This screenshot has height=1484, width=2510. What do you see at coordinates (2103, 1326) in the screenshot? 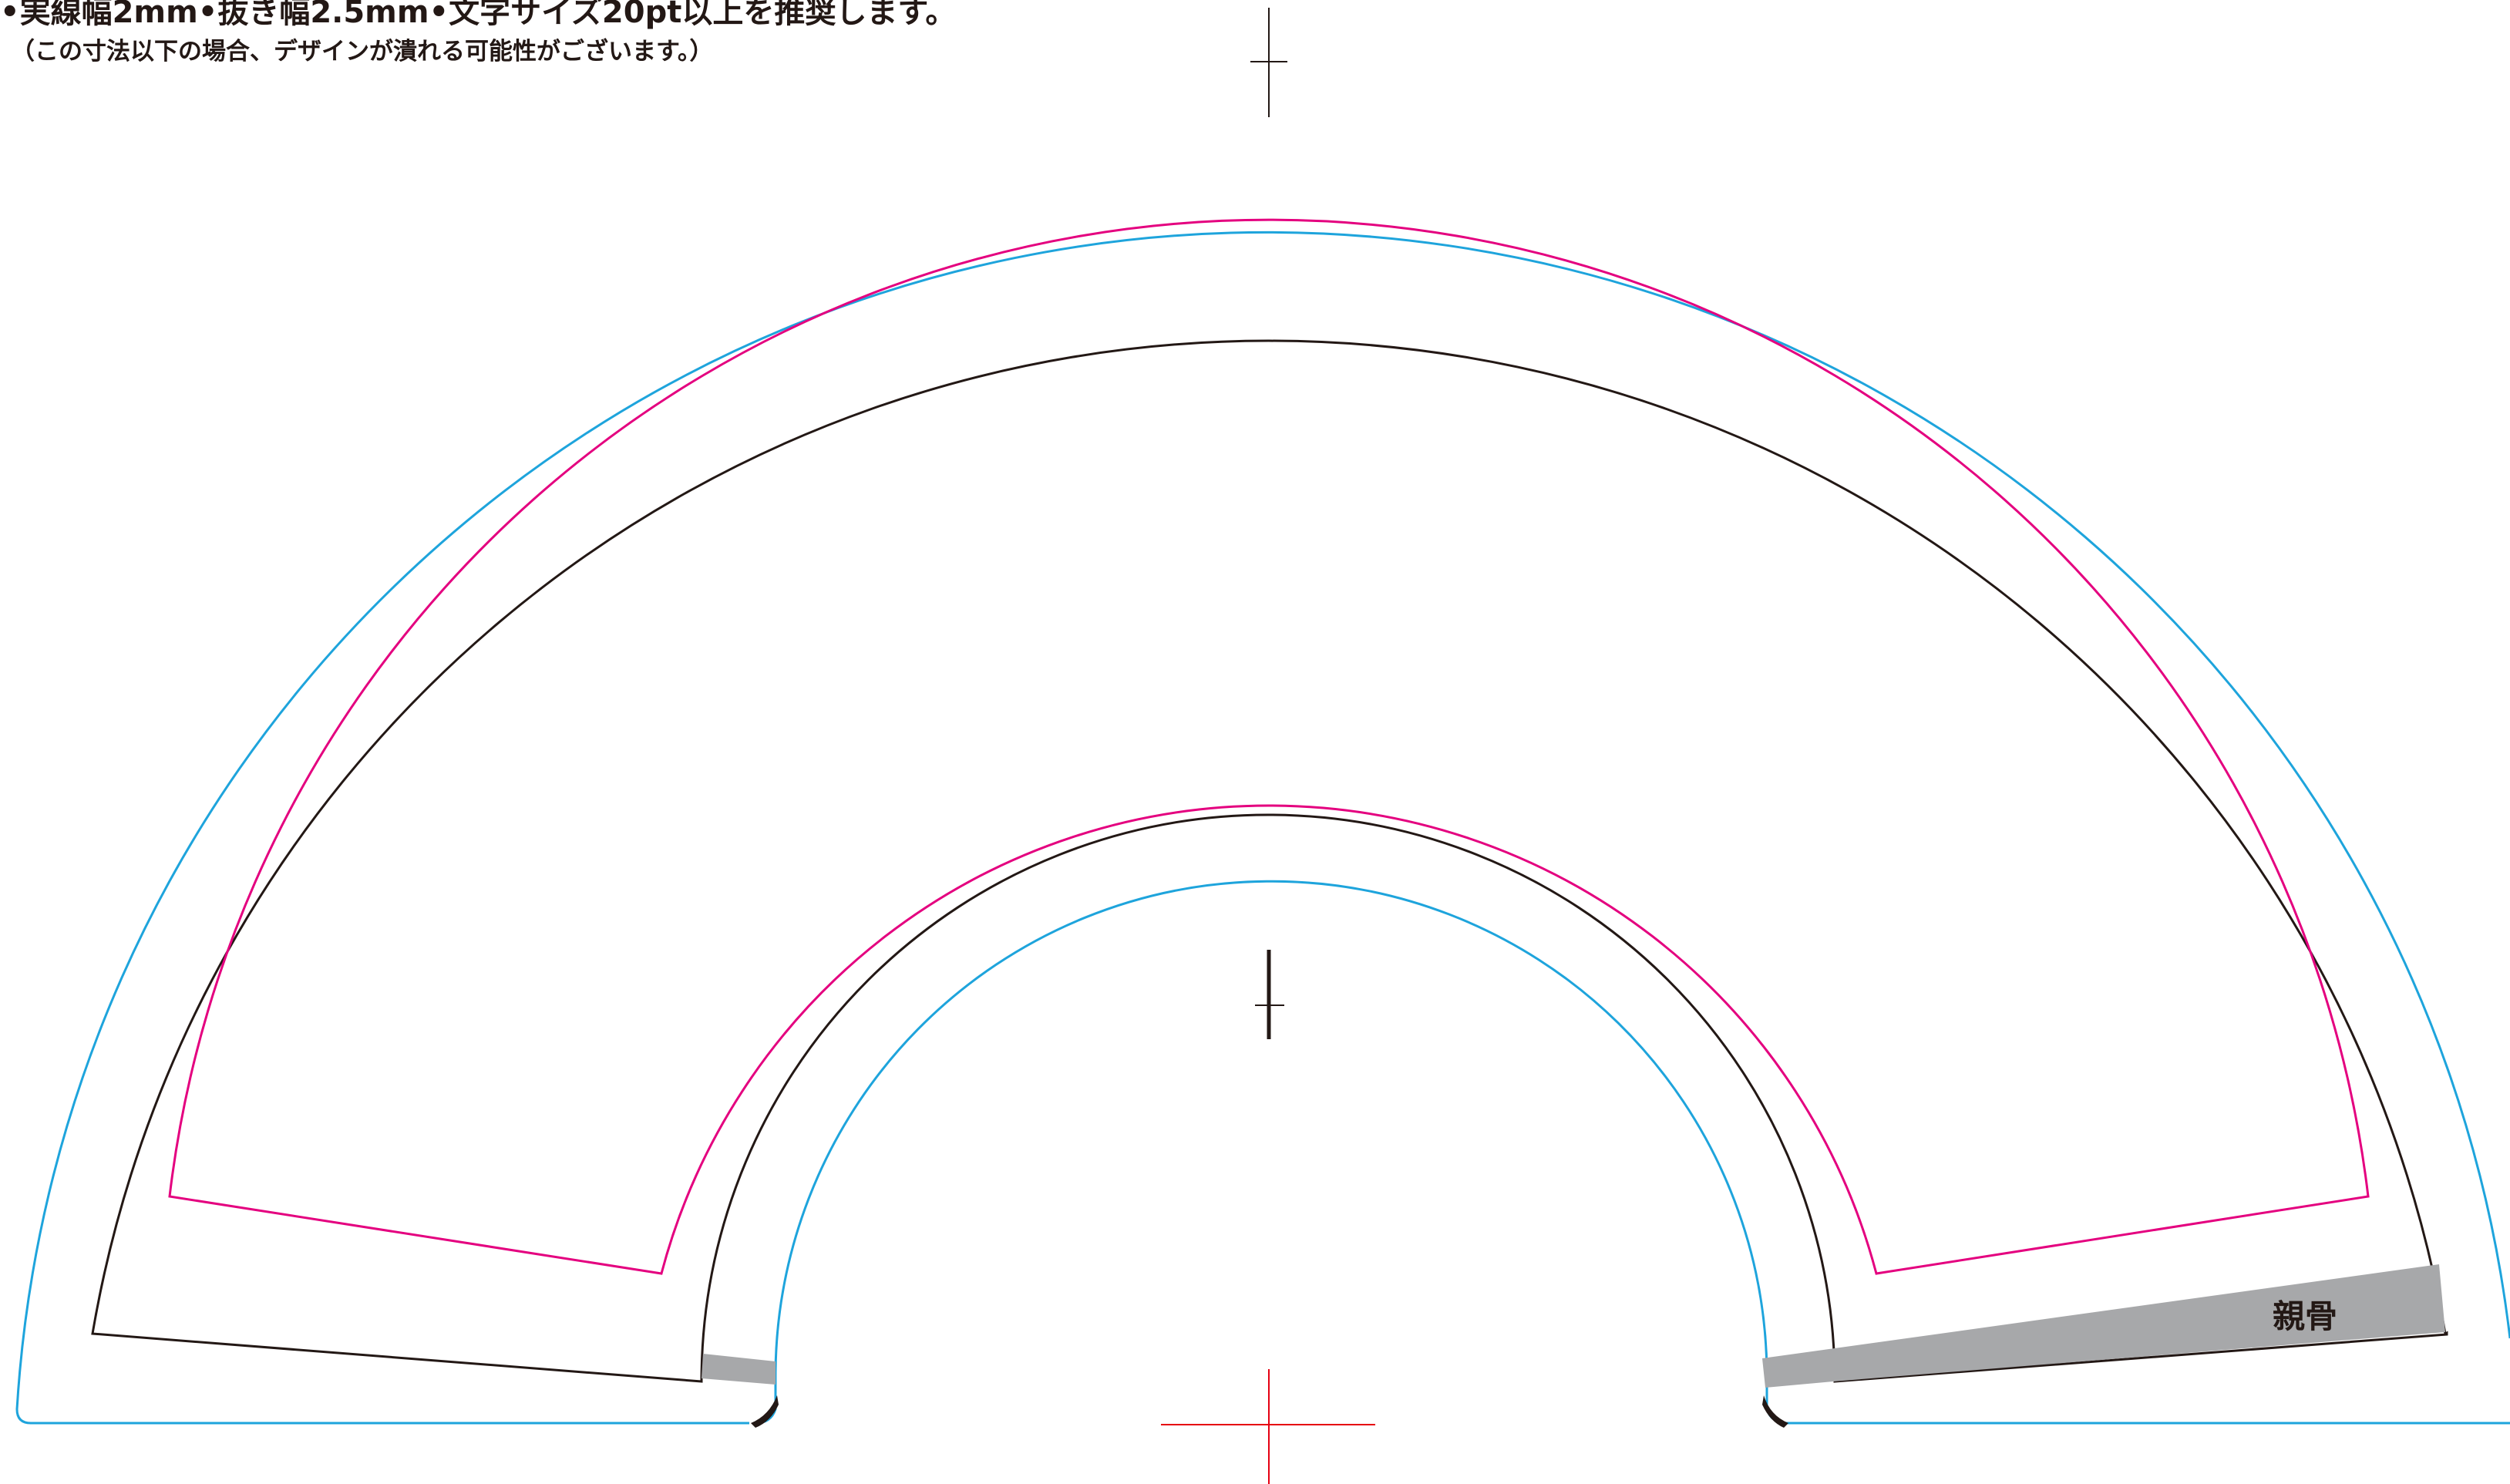
I see `right-rib-band` at bounding box center [2103, 1326].